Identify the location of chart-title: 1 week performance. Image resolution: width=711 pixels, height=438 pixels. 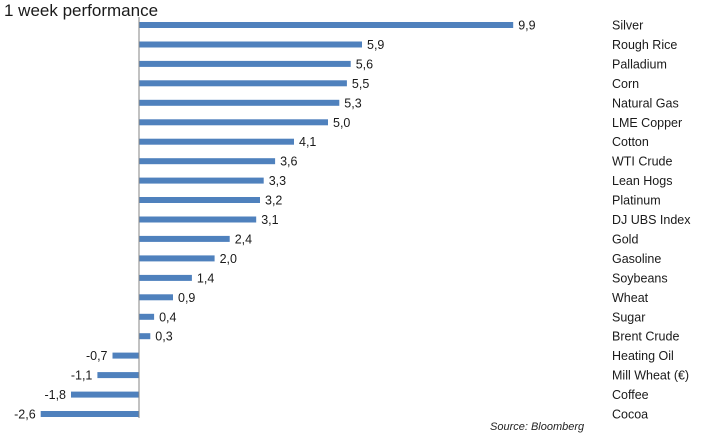
(81, 10).